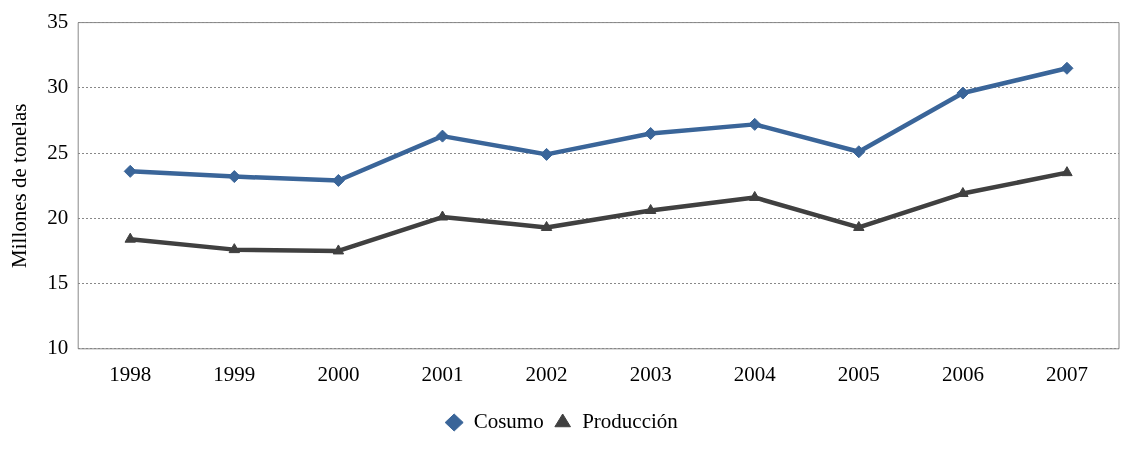 This screenshot has height=449, width=1135. What do you see at coordinates (858, 373) in the screenshot?
I see `x-tick-label: 2005` at bounding box center [858, 373].